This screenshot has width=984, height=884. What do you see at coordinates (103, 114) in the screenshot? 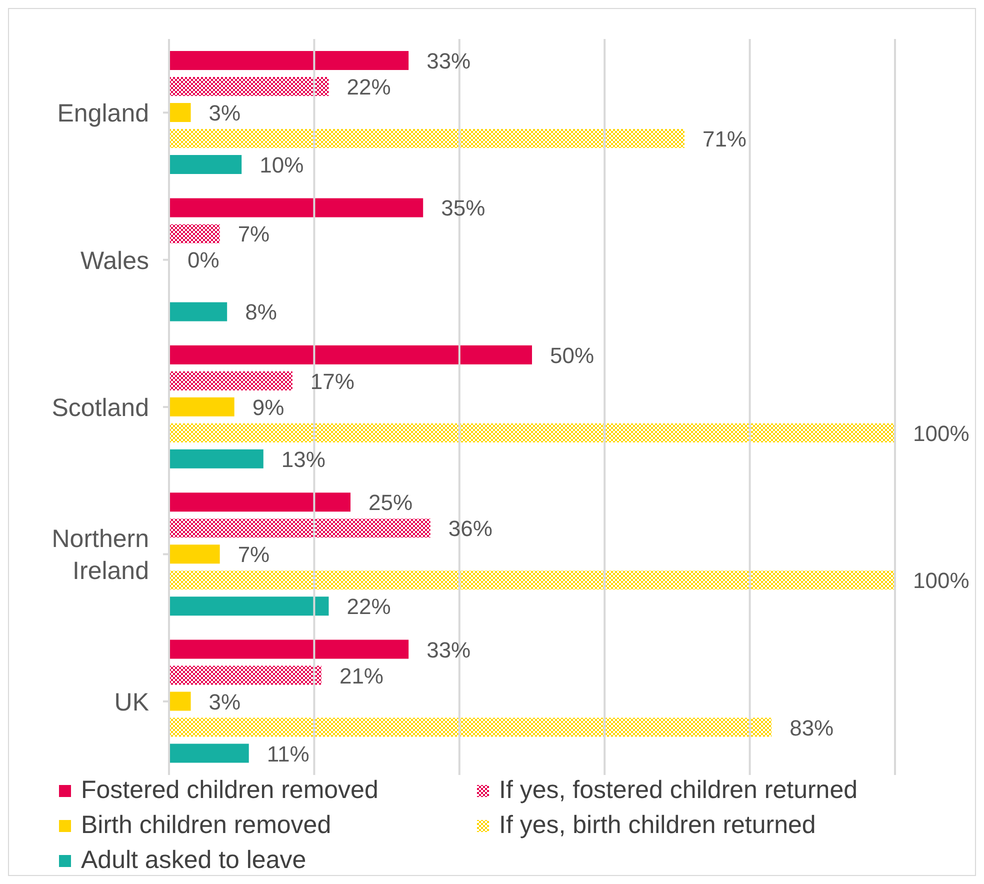
I see `y-tick-label: England` at bounding box center [103, 114].